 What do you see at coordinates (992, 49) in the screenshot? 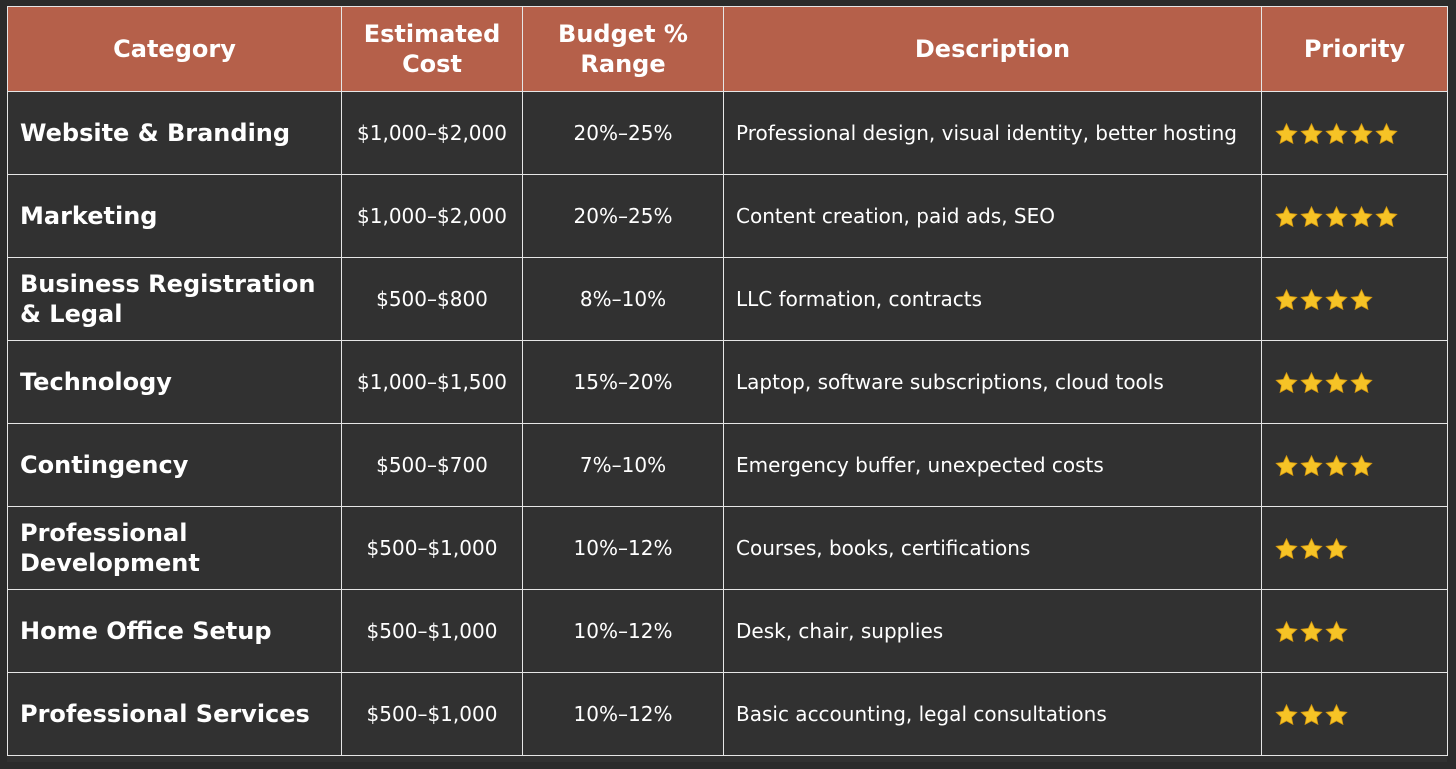
I see `header-description: Description` at bounding box center [992, 49].